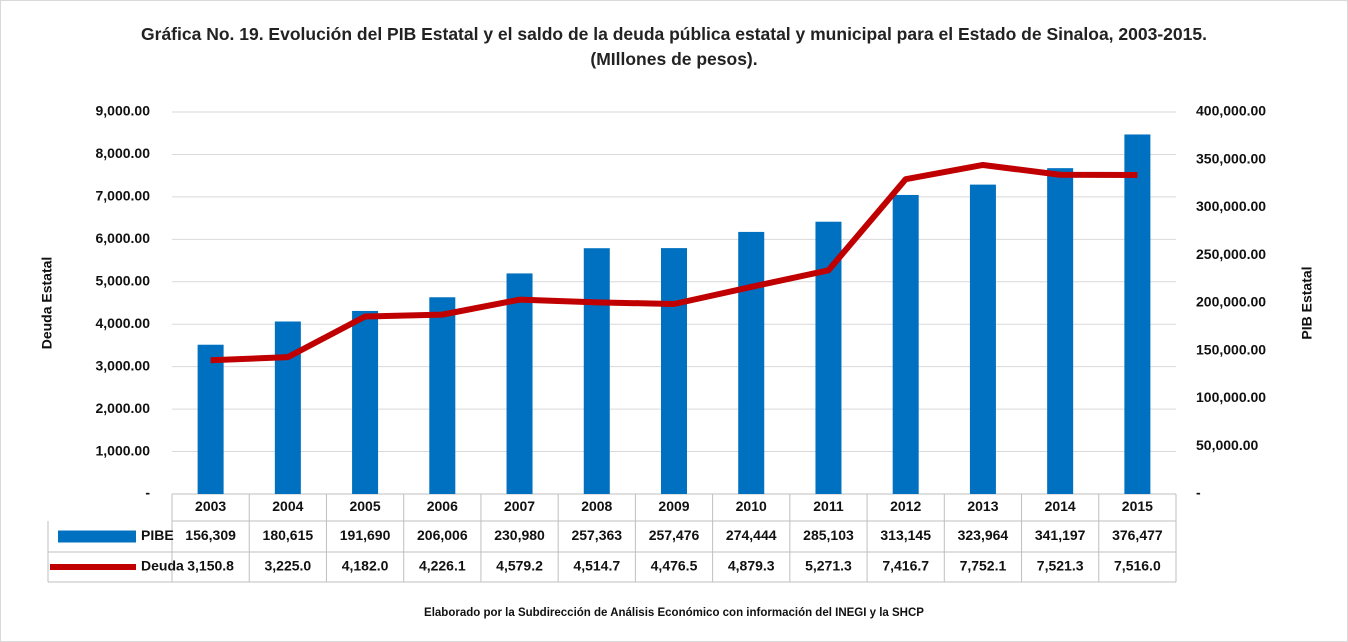 The width and height of the screenshot is (1348, 642). I want to click on table-value: 323,964, so click(983, 535).